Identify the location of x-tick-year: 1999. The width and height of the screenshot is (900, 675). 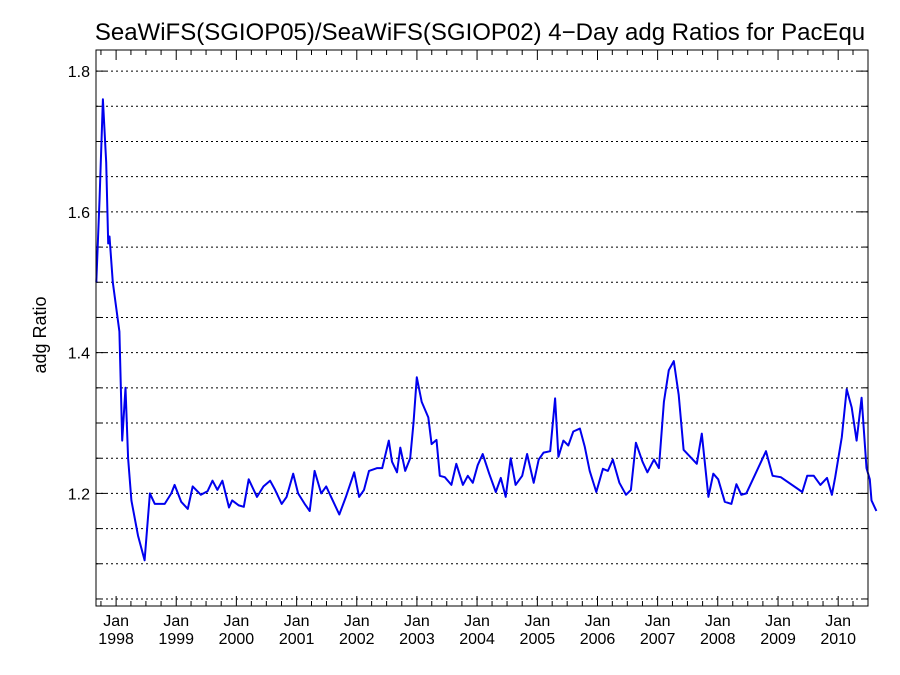
(176, 639).